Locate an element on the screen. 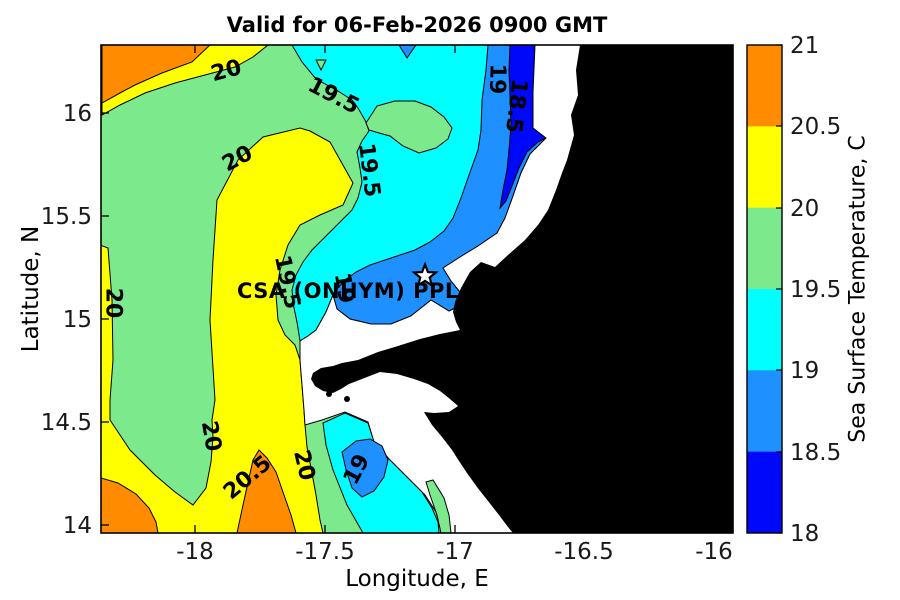 This screenshot has height=600, width=900. colorbar-tick-label-3: 19.5 is located at coordinates (815, 290).